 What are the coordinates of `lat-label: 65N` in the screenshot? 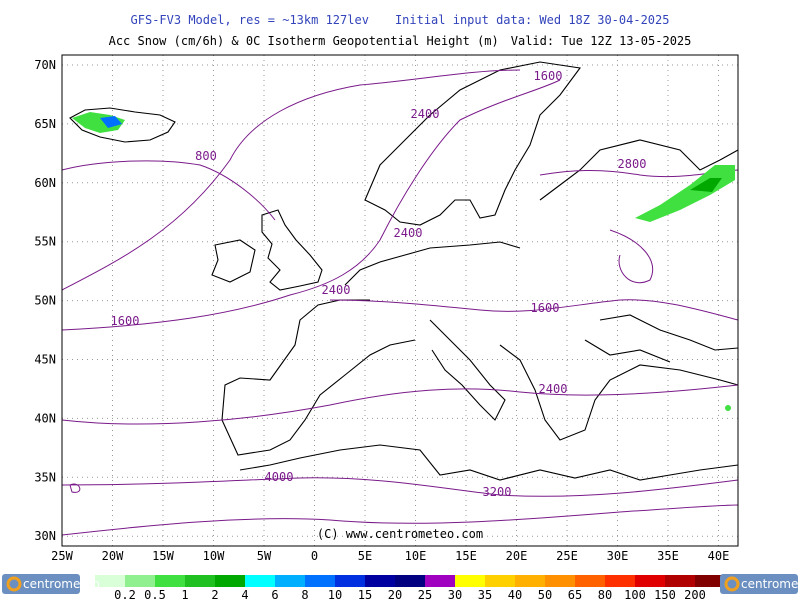 It's located at (45, 124).